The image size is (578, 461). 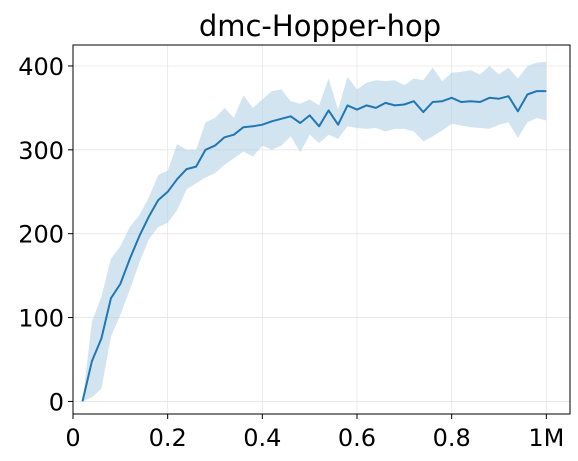 What do you see at coordinates (41, 319) in the screenshot?
I see `y-tick-label: 100` at bounding box center [41, 319].